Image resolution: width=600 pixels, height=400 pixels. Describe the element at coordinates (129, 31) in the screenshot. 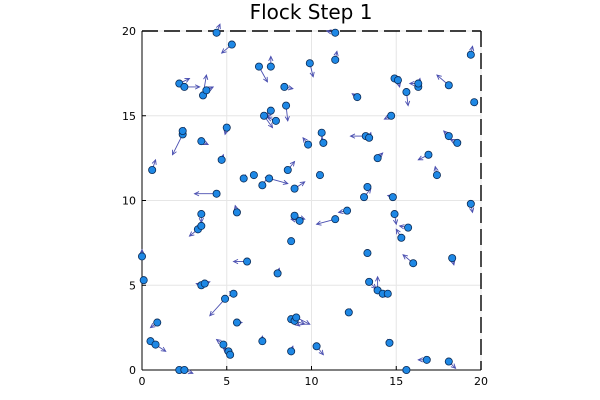

I see `y-tick-label: 20` at that location.